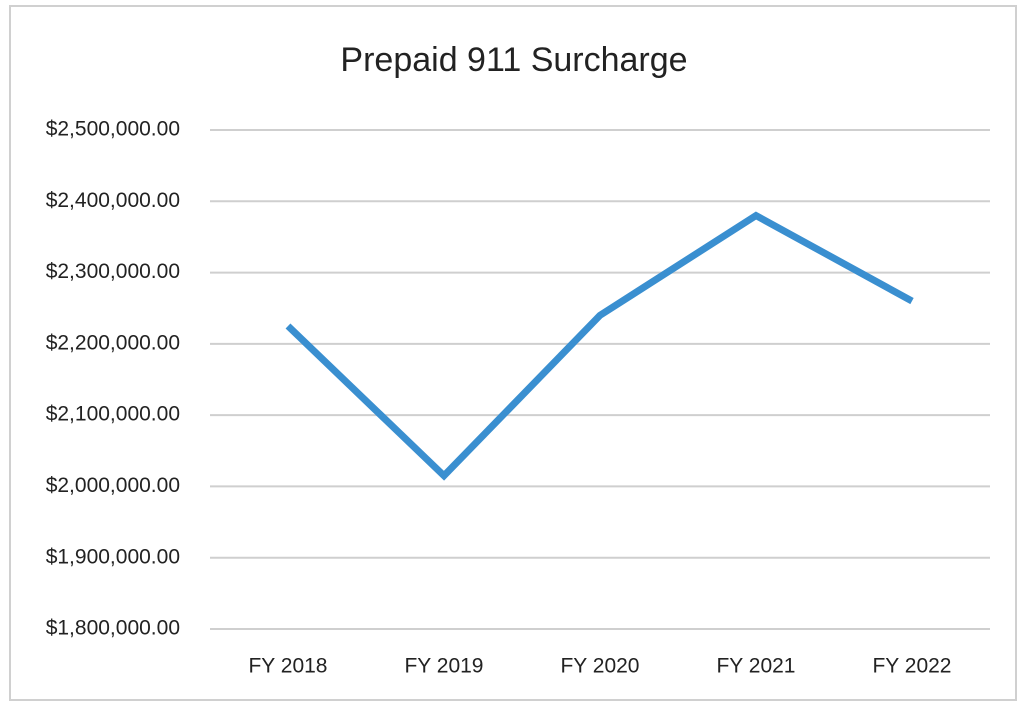  What do you see at coordinates (113, 485) in the screenshot?
I see `y-tick-label: $2,000,000.00` at bounding box center [113, 485].